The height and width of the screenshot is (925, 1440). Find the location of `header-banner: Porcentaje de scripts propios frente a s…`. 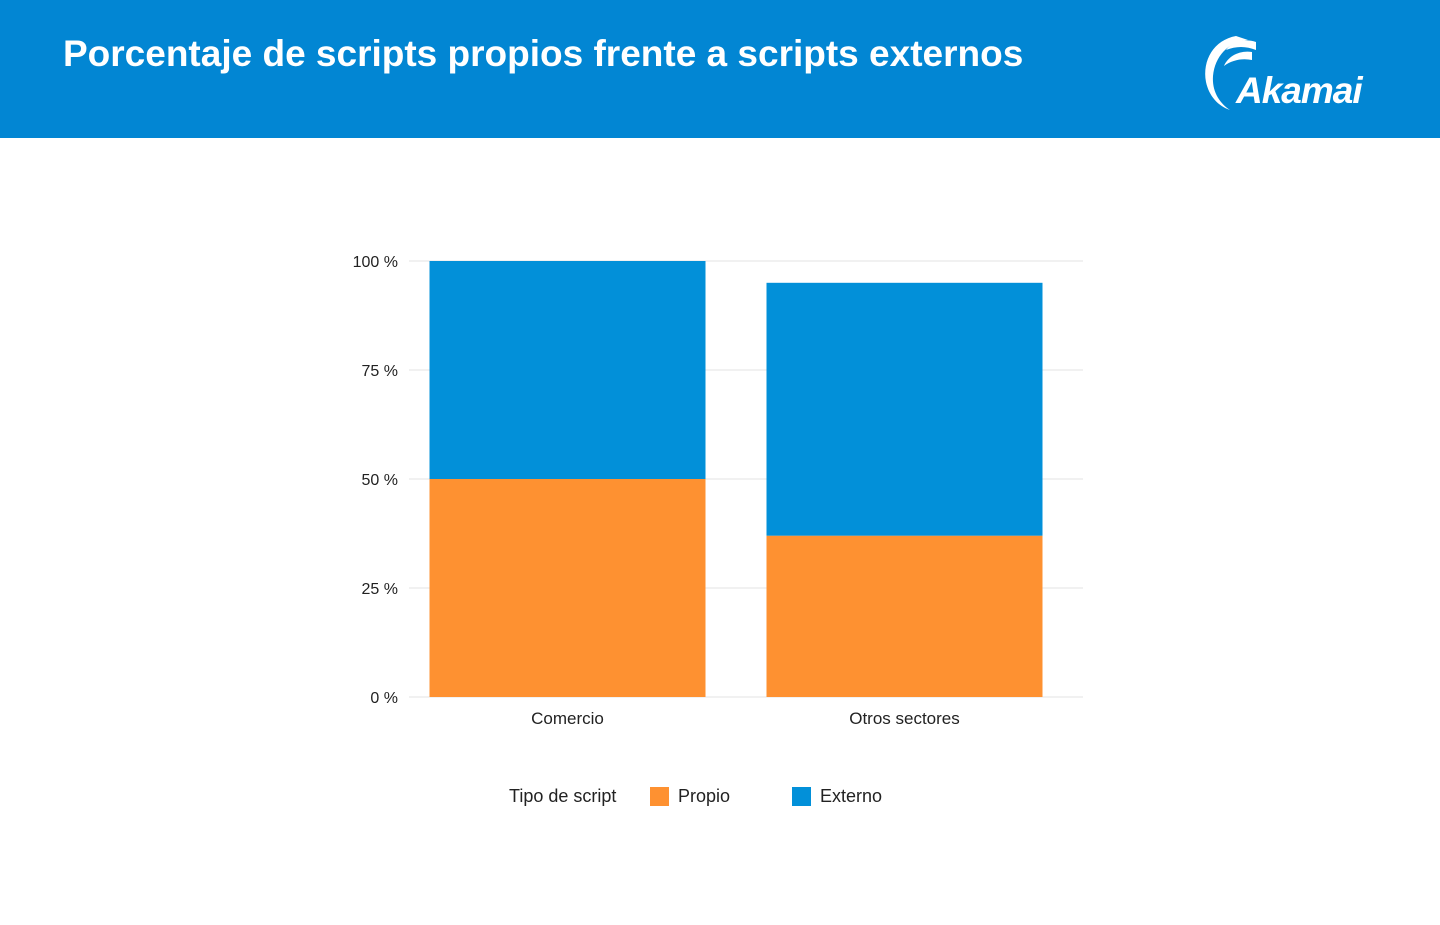

header-banner: Porcentaje de scripts propios frente a s… is located at coordinates (720, 69).